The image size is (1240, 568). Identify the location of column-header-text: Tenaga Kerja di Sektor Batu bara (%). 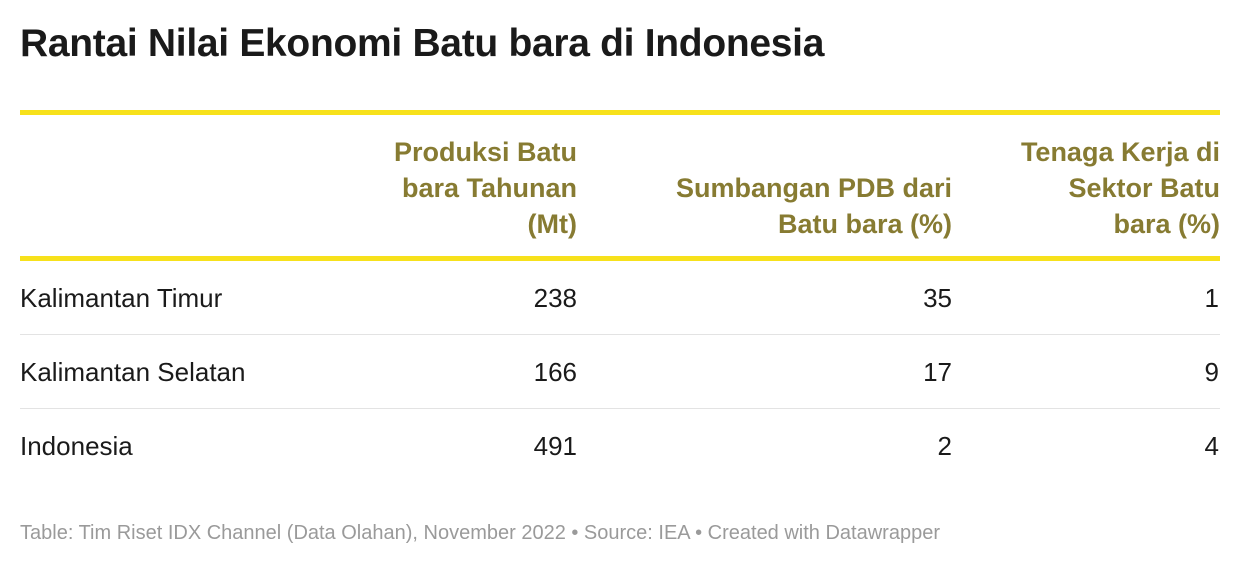
(1120, 188).